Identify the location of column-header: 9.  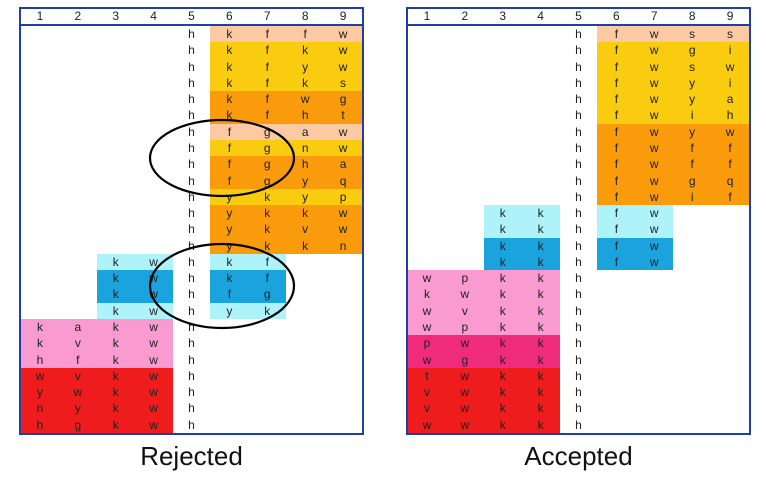
(730, 16).